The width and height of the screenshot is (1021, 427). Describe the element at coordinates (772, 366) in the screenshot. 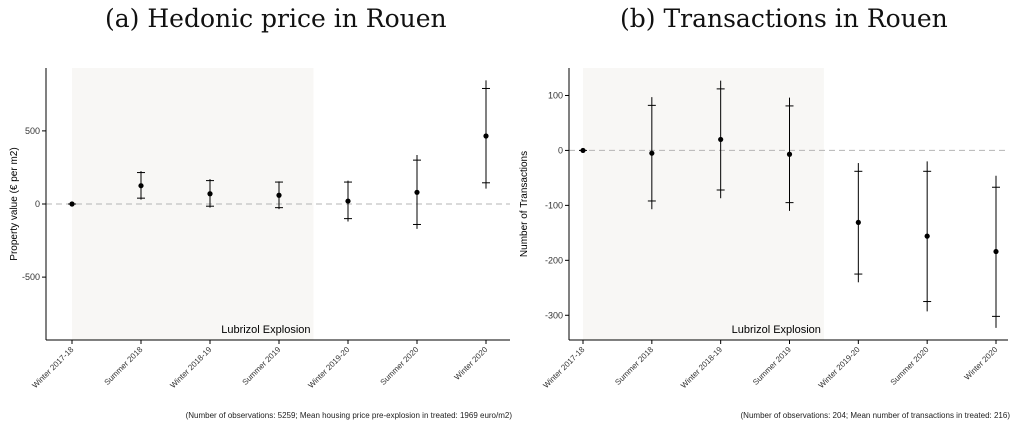

I see `panel-b-x-tick-label: Summer 2019` at that location.